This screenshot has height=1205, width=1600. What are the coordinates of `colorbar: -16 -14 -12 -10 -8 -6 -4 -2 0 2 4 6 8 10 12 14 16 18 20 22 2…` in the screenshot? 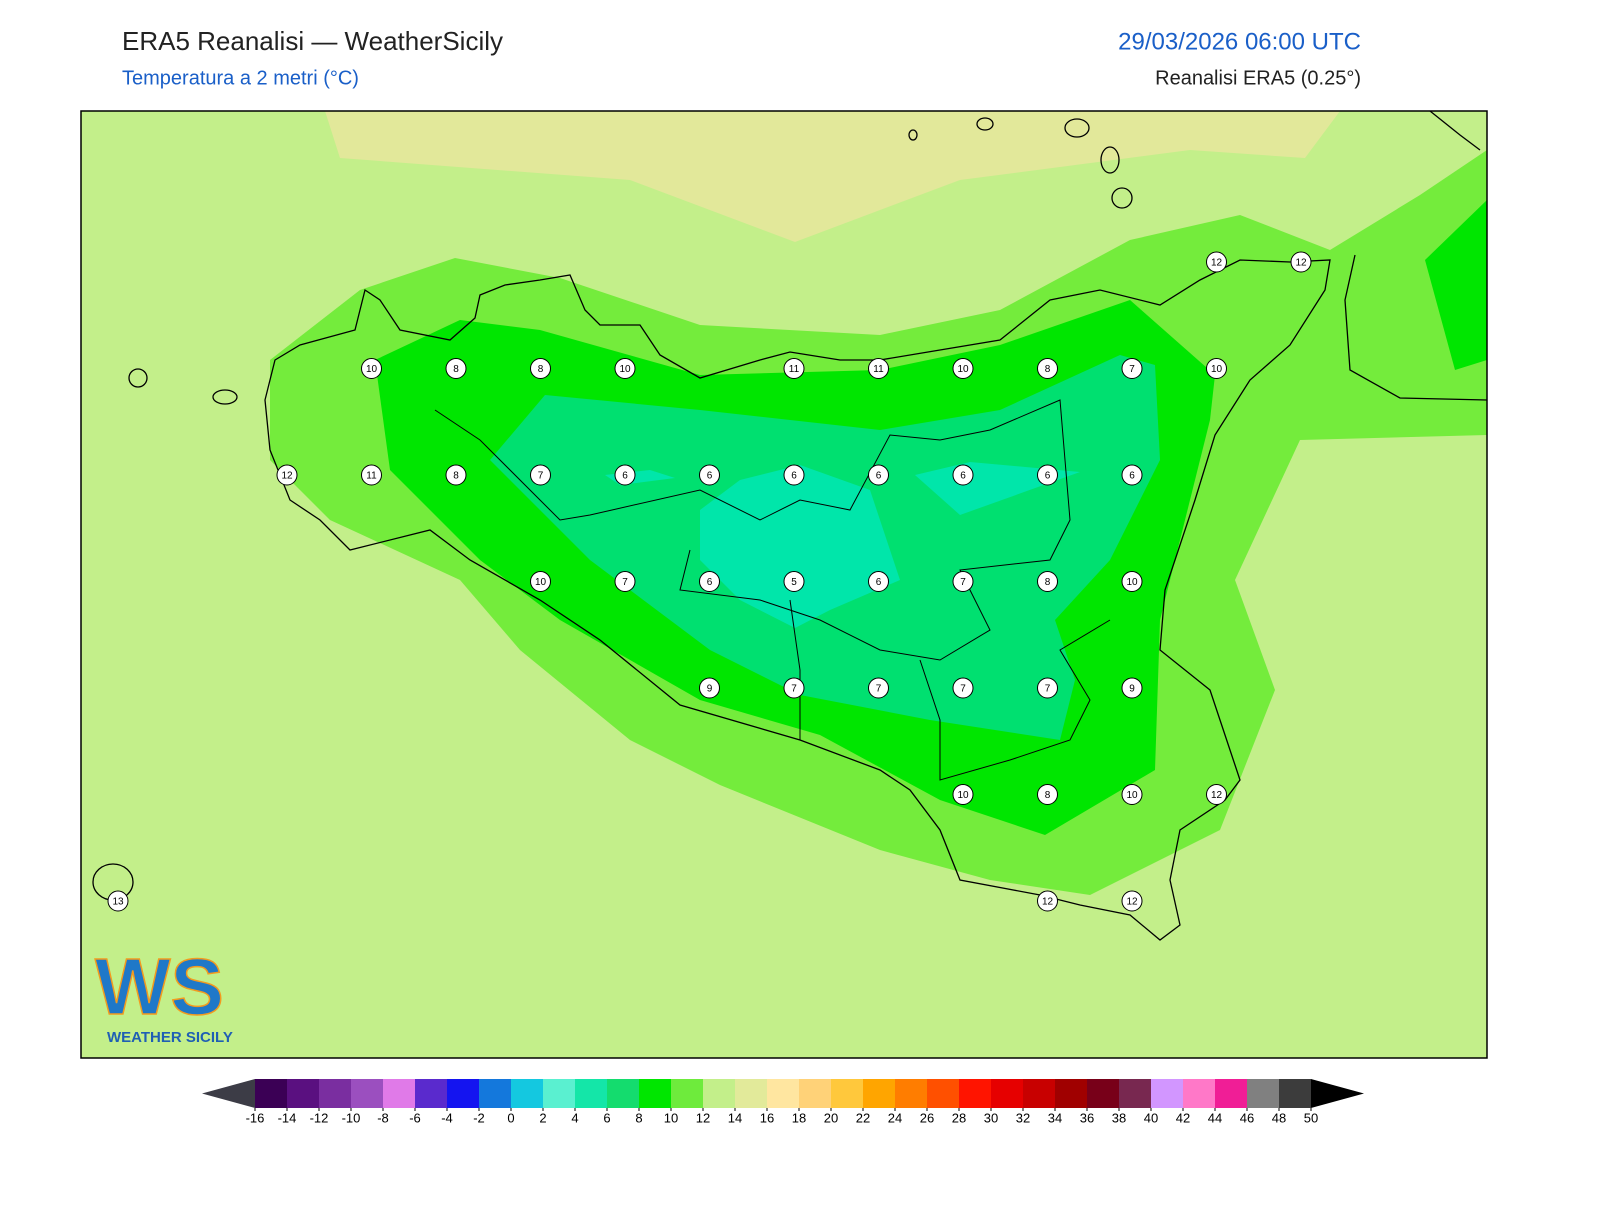 It's located at (783, 1102).